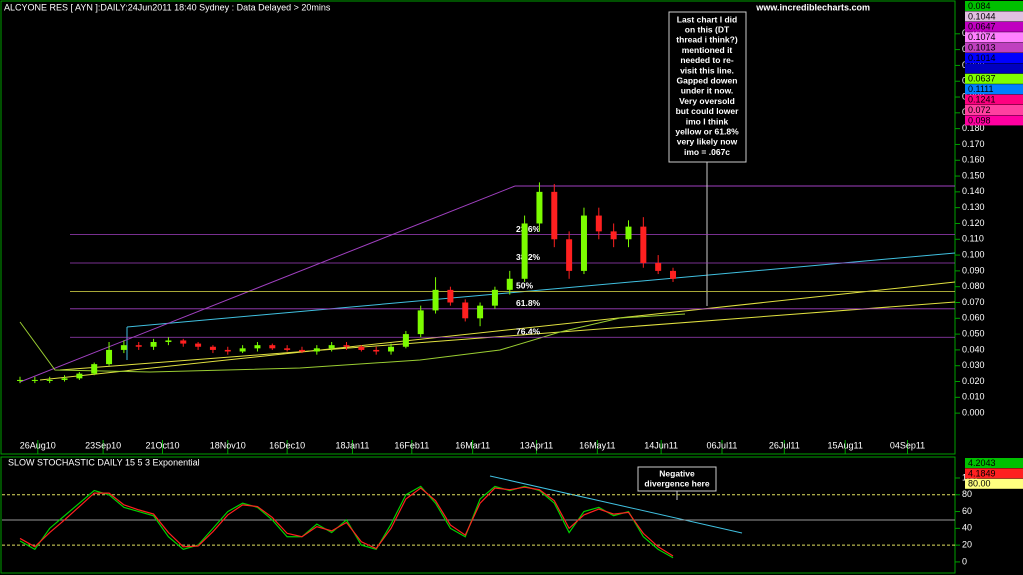 The image size is (1023, 575). What do you see at coordinates (707, 121) in the screenshot?
I see `note-line: imo I think` at bounding box center [707, 121].